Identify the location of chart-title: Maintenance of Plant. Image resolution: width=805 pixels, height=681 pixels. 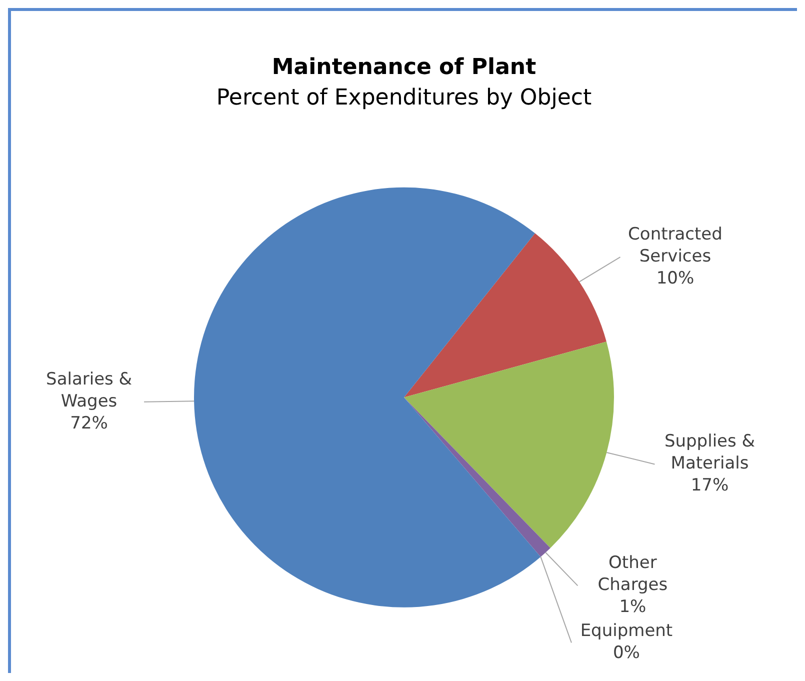
(404, 67).